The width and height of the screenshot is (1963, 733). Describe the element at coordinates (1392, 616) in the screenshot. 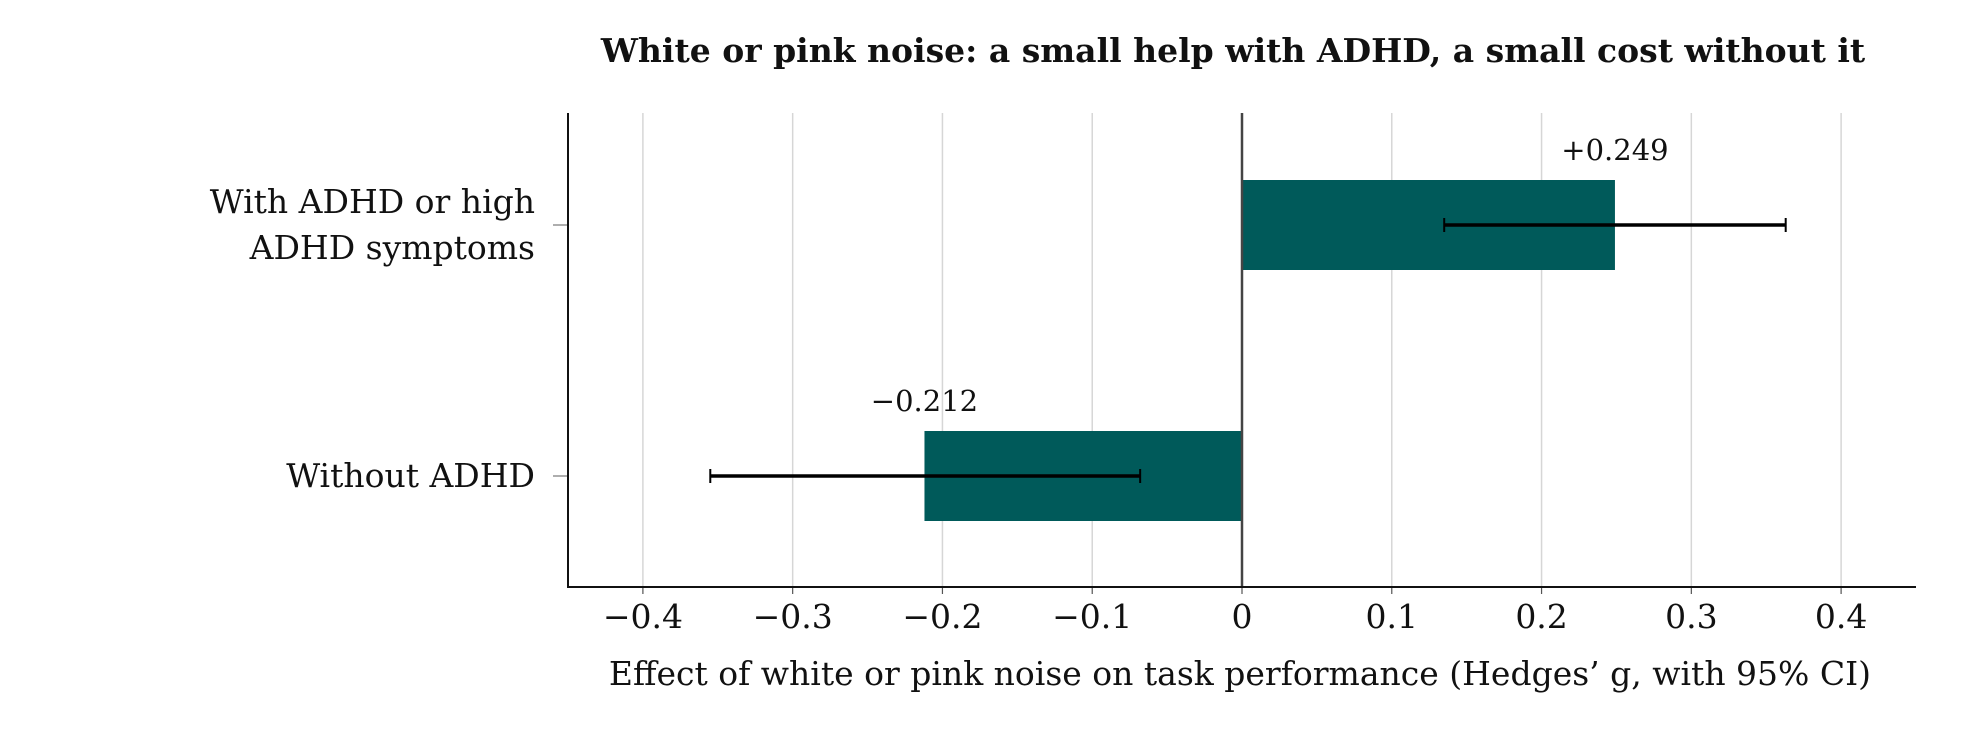

I see `x-tick-label: 0.1` at that location.